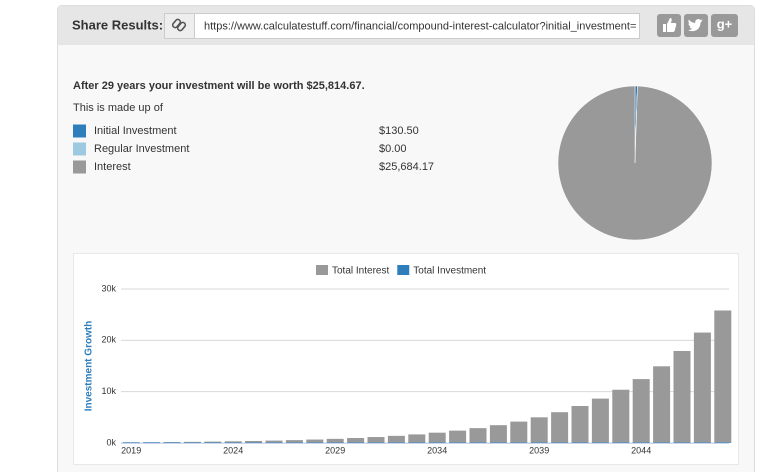 The width and height of the screenshot is (768, 472). What do you see at coordinates (108, 288) in the screenshot?
I see `y-tick-label: 30k` at bounding box center [108, 288].